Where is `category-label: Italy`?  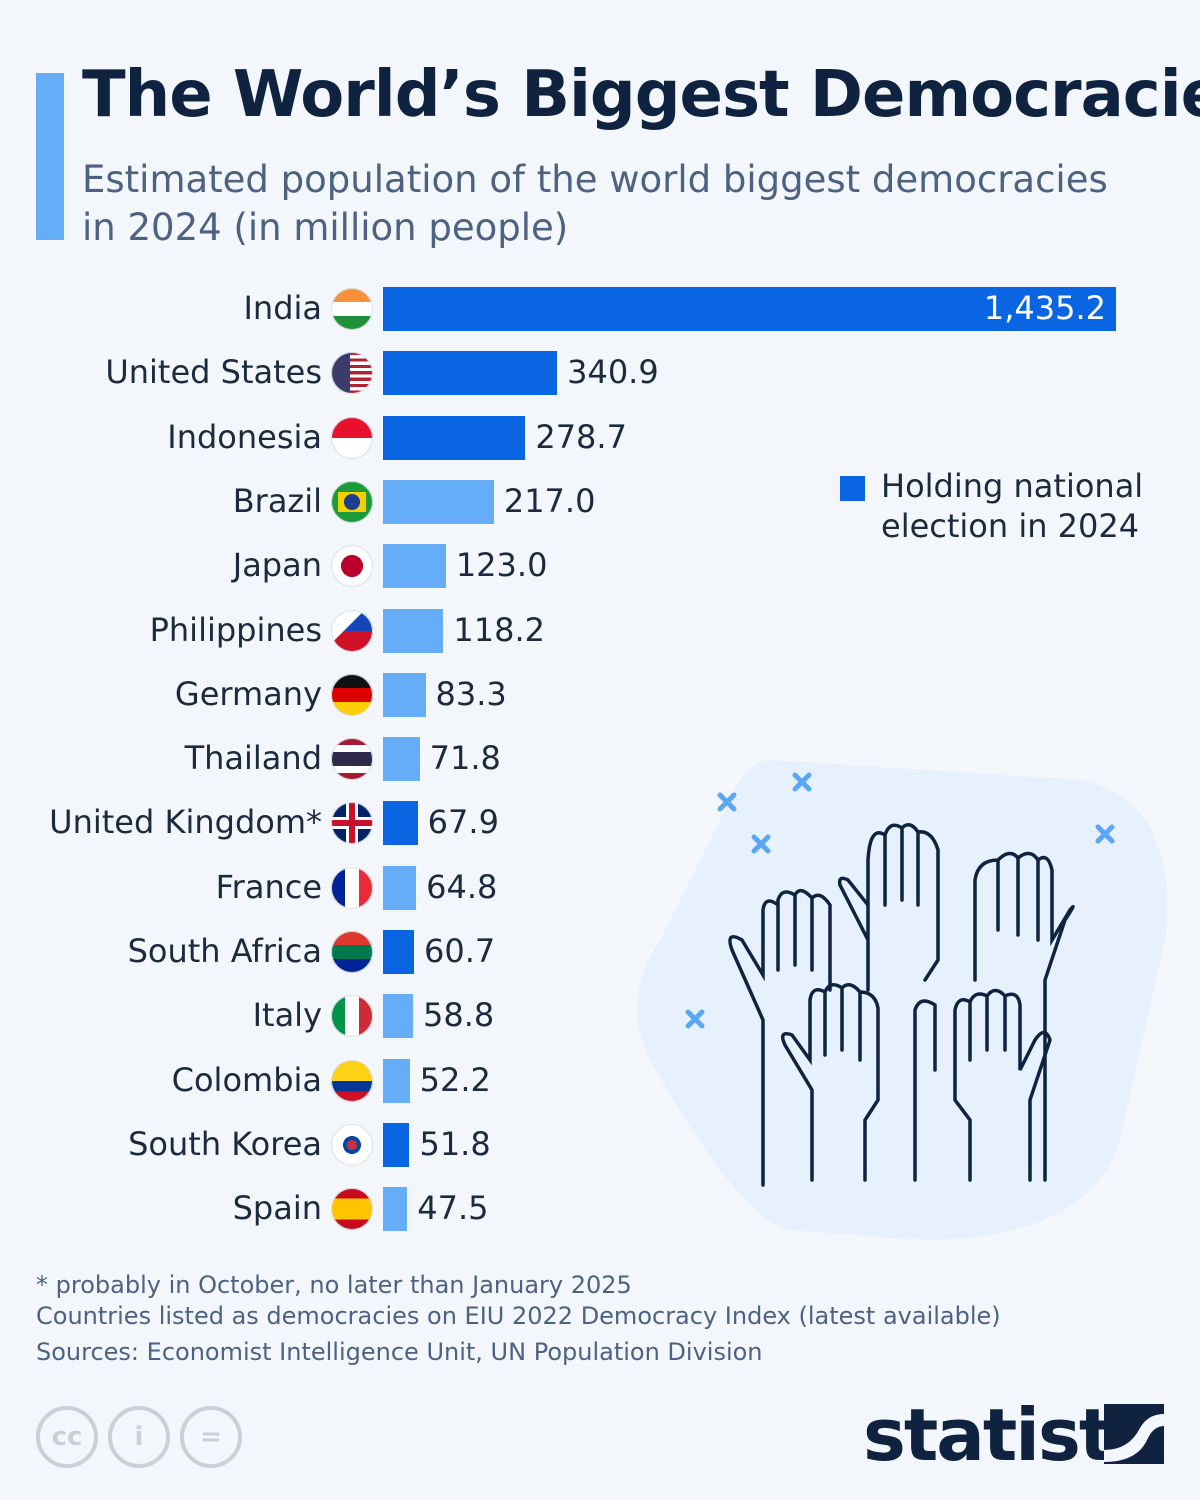 category-label: Italy is located at coordinates (287, 1015).